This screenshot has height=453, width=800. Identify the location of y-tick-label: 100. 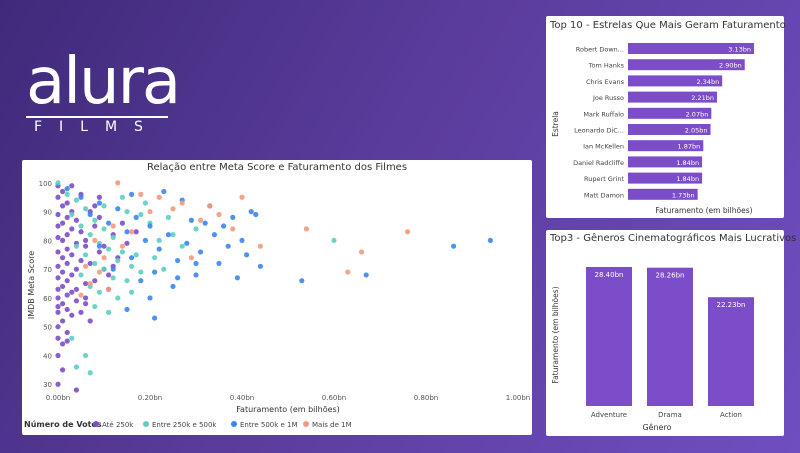
(45, 184).